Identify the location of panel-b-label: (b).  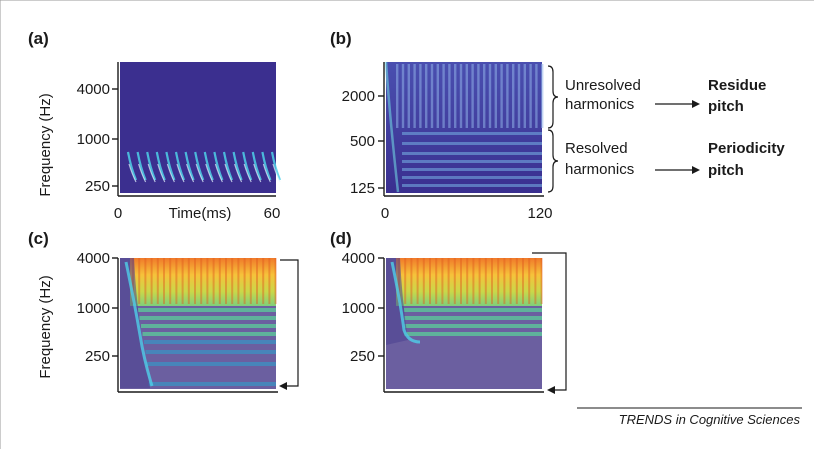
(341, 38).